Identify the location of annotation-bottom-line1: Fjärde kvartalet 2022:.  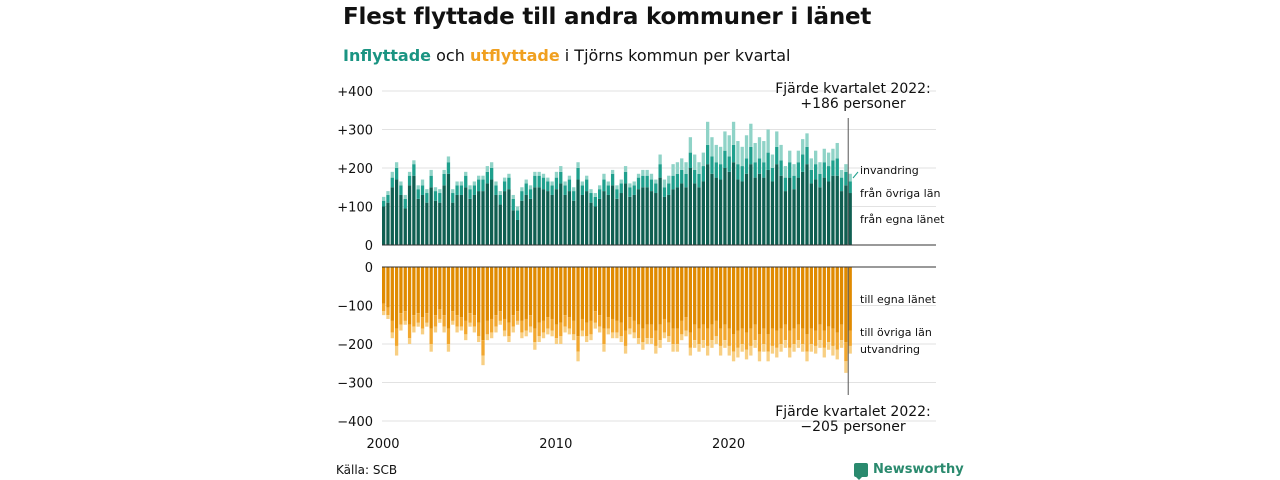
(853, 412).